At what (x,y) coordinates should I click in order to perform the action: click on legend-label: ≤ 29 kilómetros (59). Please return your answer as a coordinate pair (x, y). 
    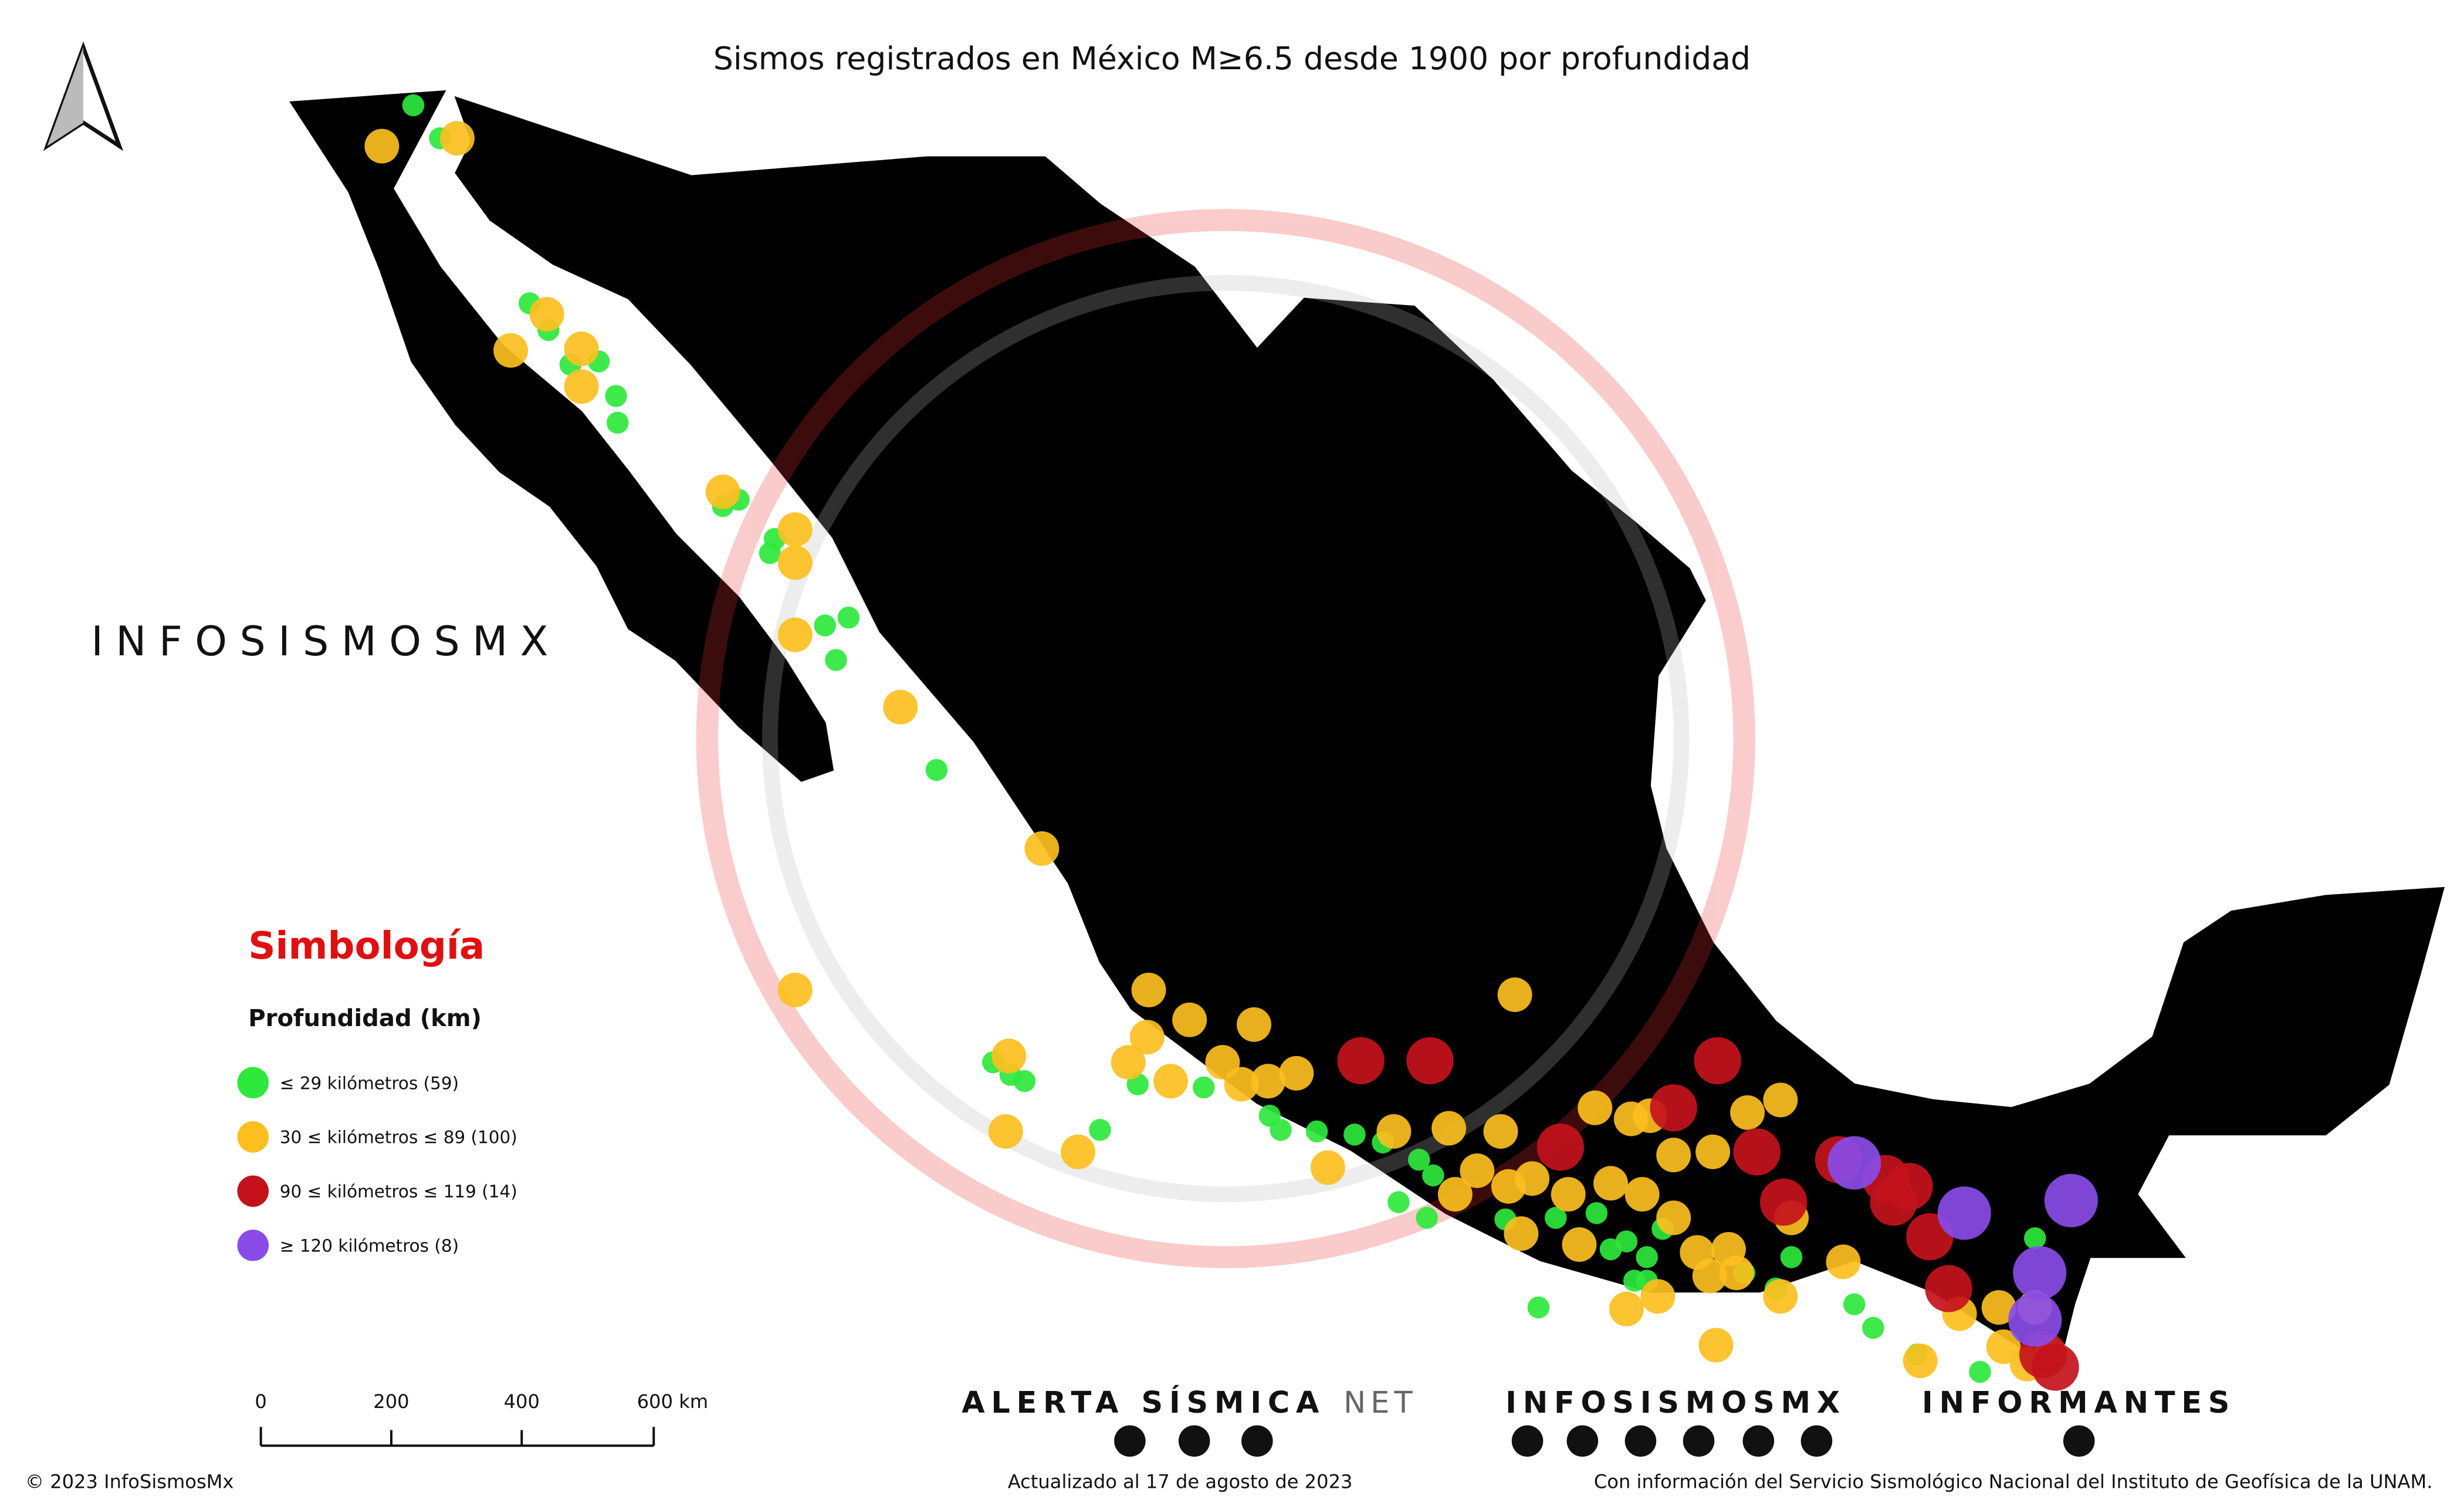
    Looking at the image, I should click on (369, 1083).